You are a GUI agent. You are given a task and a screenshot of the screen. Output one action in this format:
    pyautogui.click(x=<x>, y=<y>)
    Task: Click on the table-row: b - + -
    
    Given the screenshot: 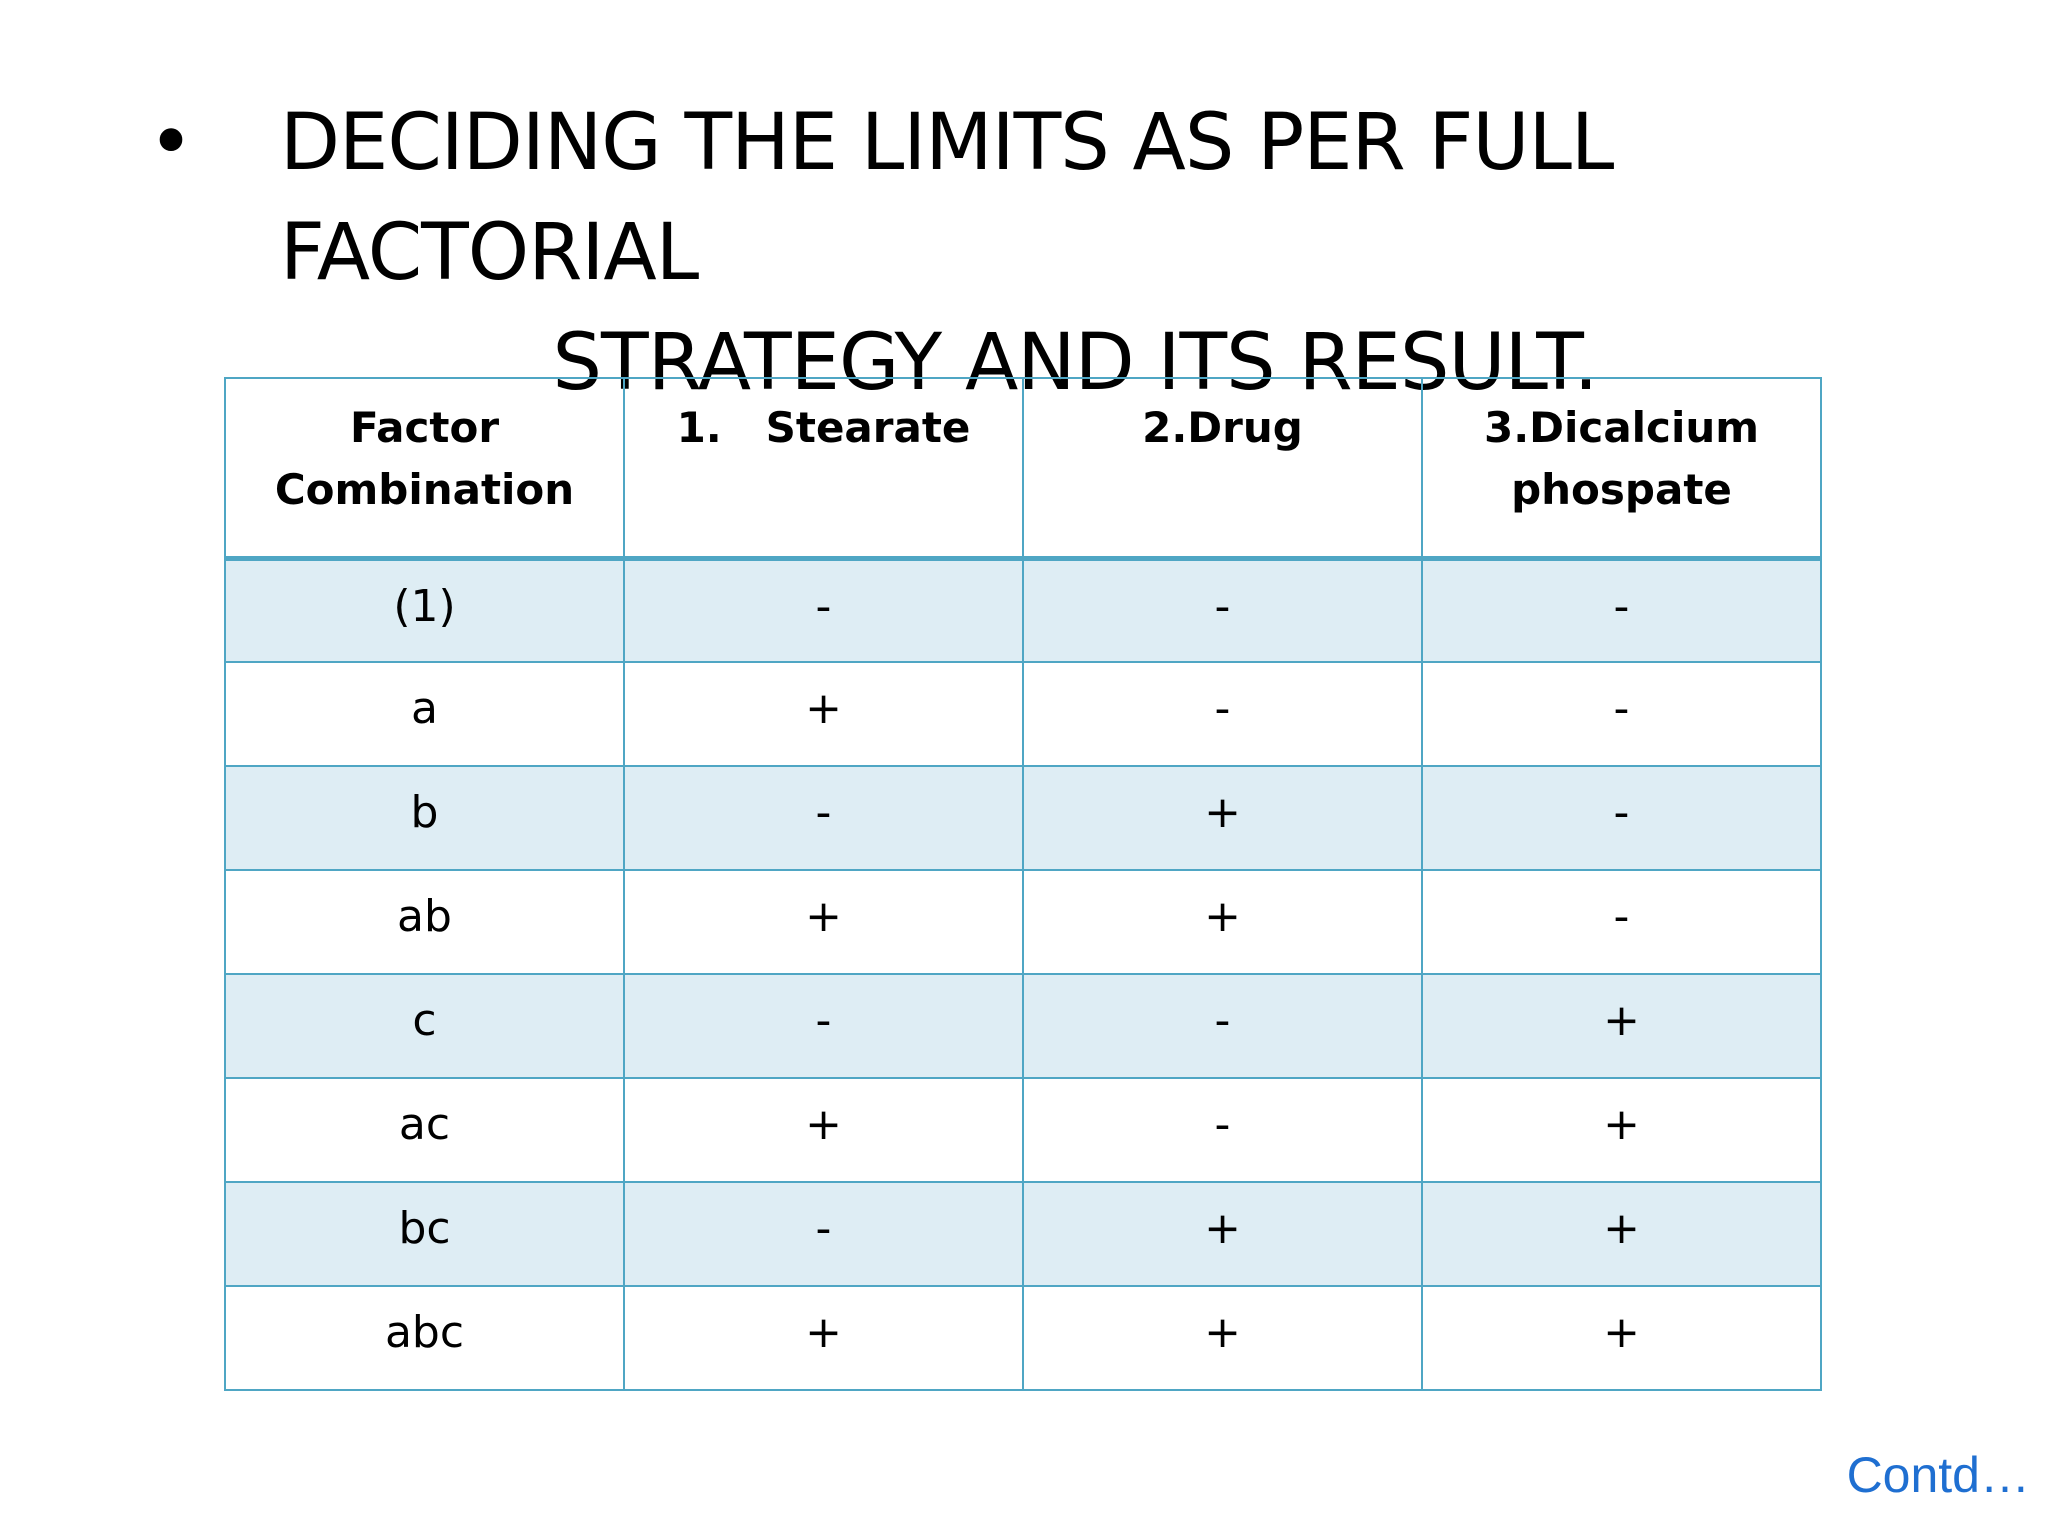 What is the action you would take?
    pyautogui.click(x=1023, y=818)
    